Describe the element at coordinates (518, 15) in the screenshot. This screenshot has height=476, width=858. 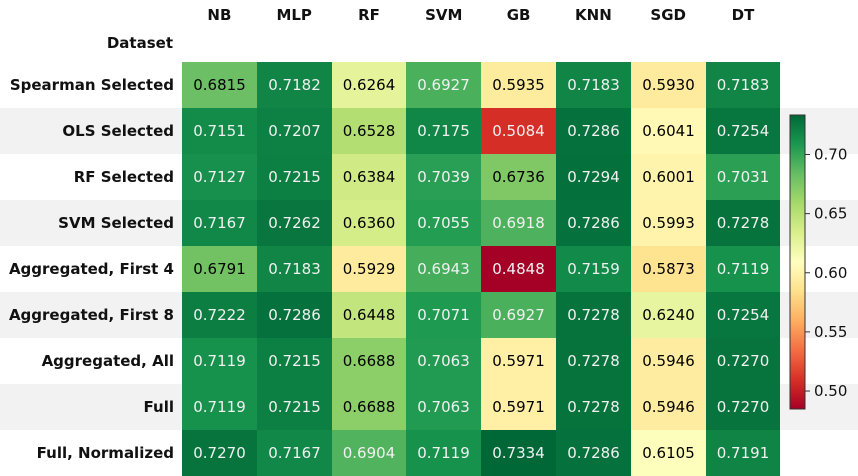
I see `column-header: GB` at that location.